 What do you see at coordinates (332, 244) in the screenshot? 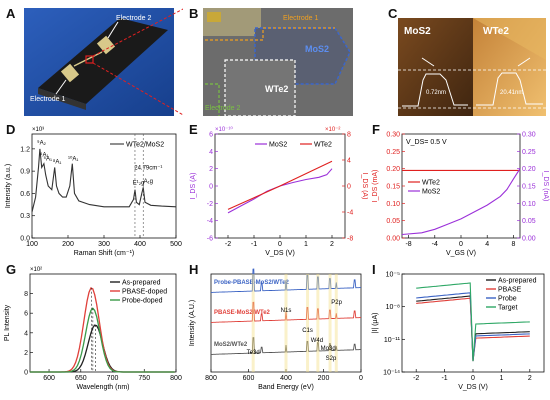
I see `x-tick-label: 2` at bounding box center [332, 244].